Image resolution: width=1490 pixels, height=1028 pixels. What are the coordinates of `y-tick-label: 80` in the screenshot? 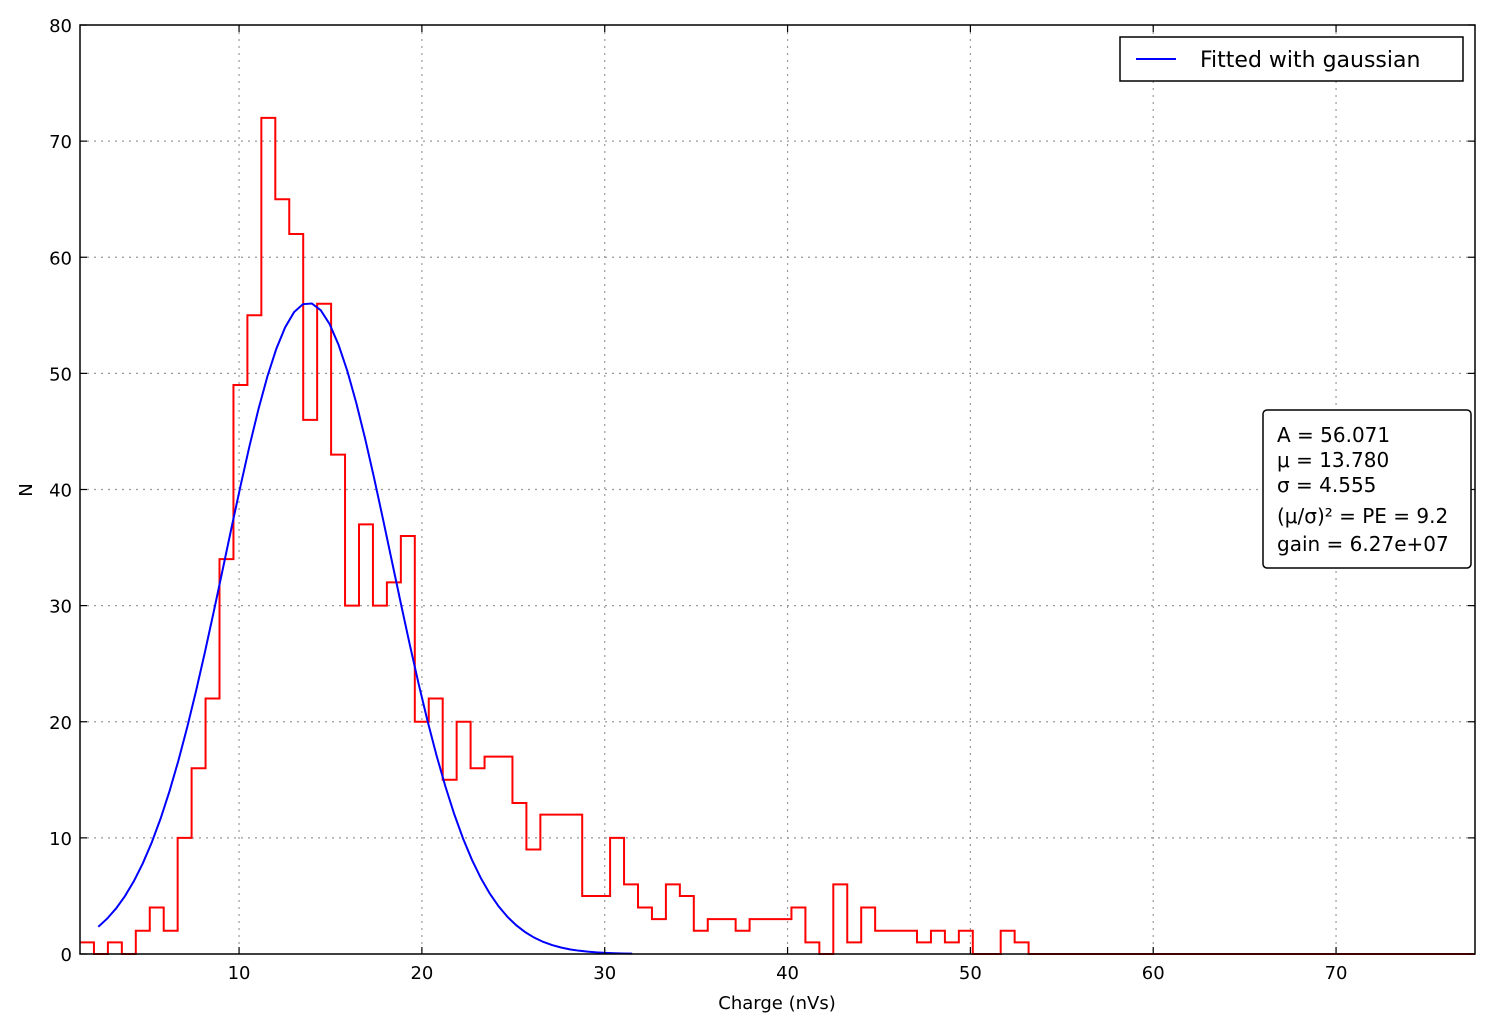 It's located at (60, 26).